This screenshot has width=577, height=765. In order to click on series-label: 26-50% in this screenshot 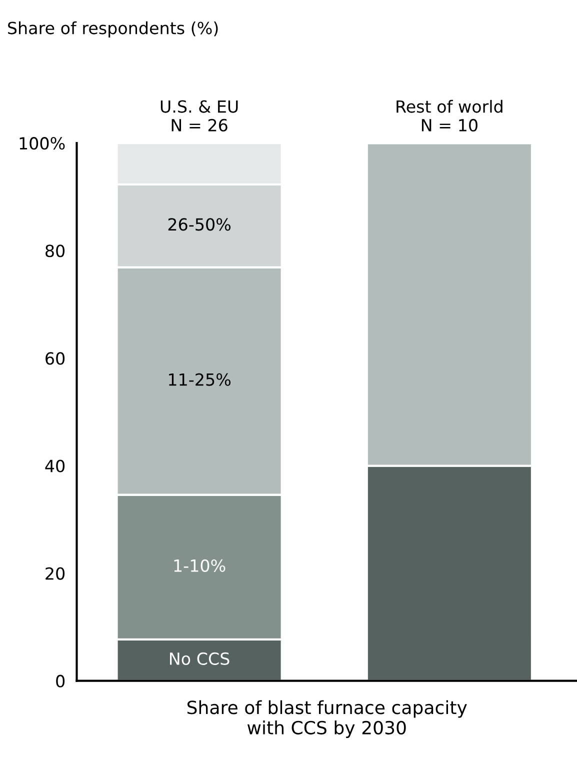, I will do `click(199, 224)`.